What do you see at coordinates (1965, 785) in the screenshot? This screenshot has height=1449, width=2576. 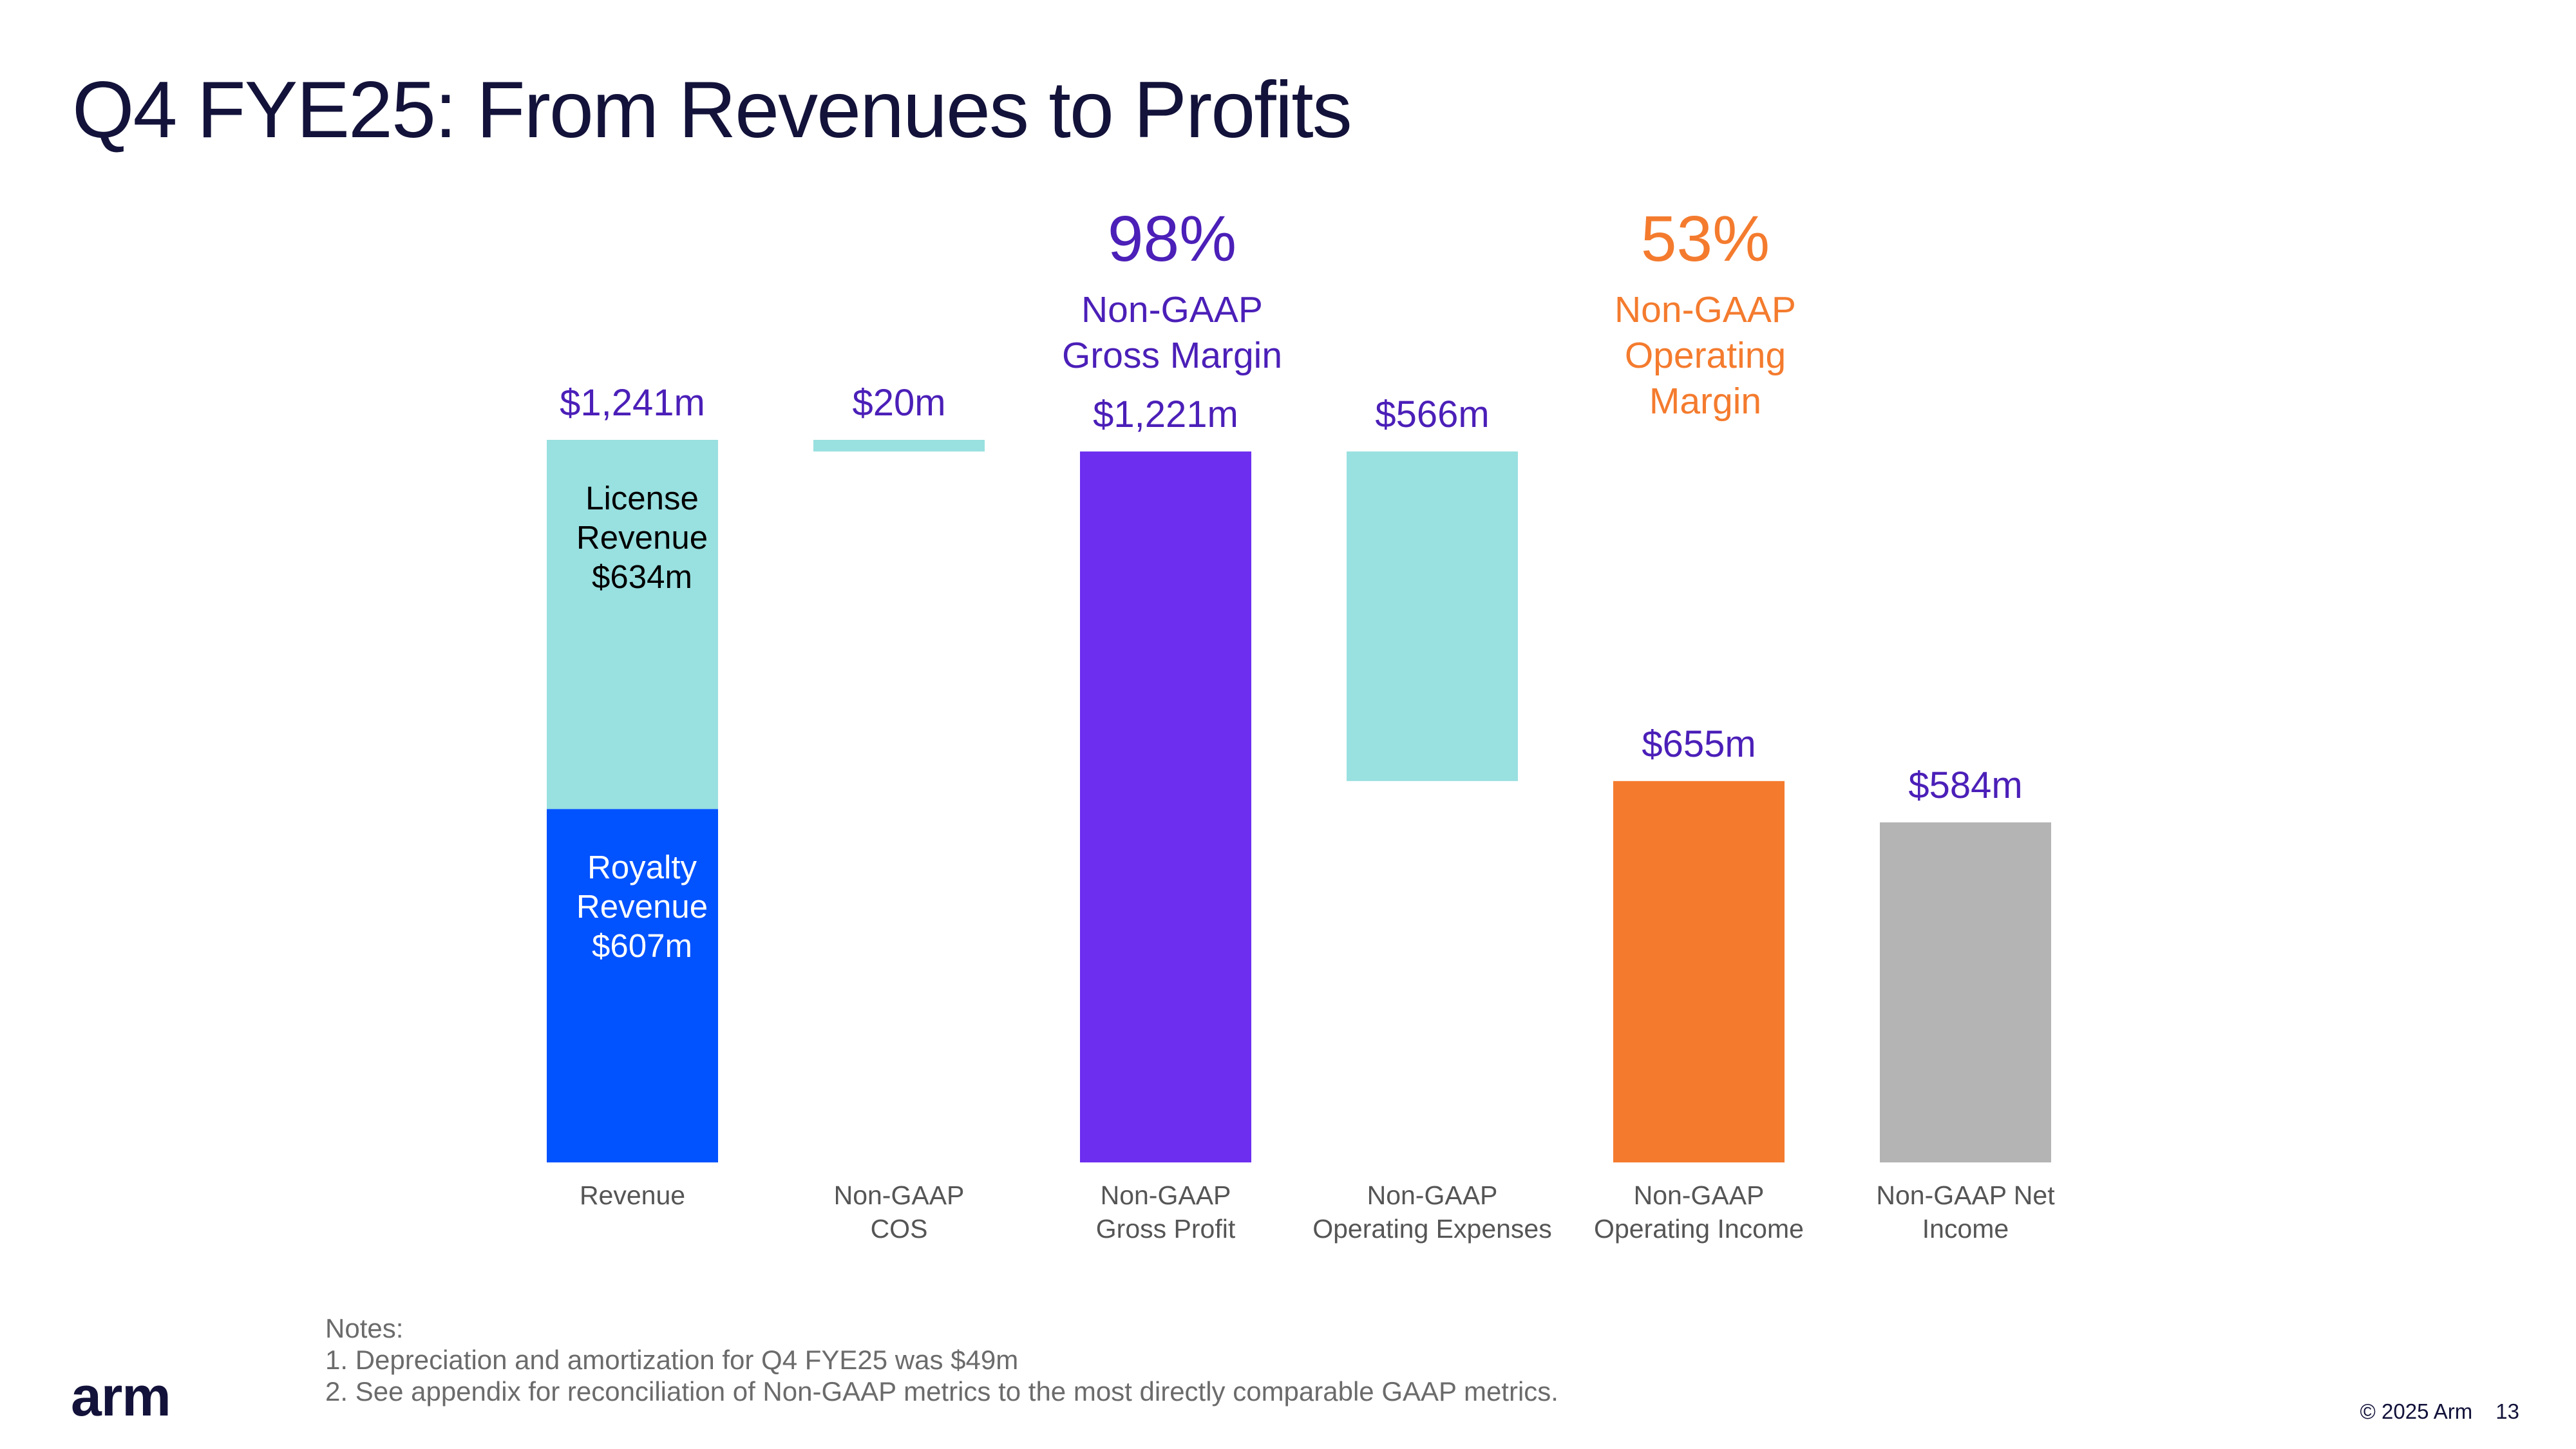 I see `data-label: $584m` at bounding box center [1965, 785].